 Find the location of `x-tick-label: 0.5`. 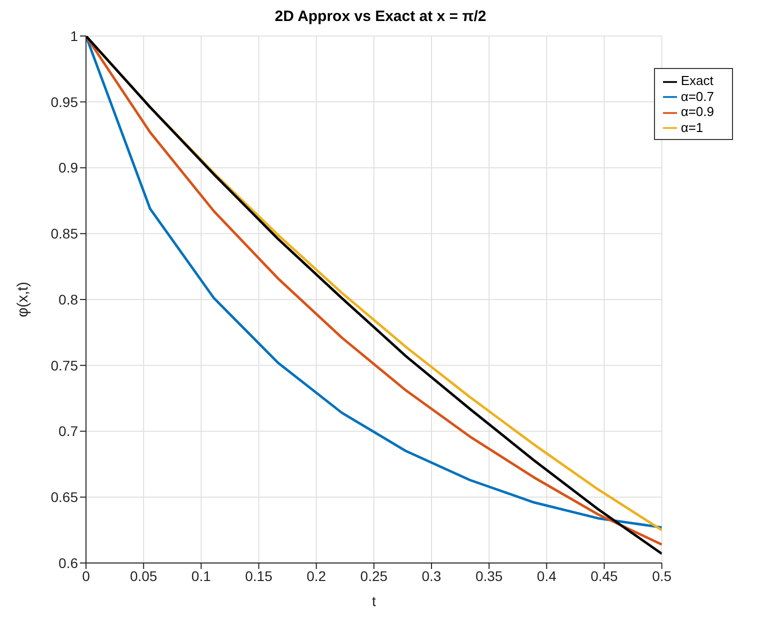

x-tick-label: 0.5 is located at coordinates (662, 576).